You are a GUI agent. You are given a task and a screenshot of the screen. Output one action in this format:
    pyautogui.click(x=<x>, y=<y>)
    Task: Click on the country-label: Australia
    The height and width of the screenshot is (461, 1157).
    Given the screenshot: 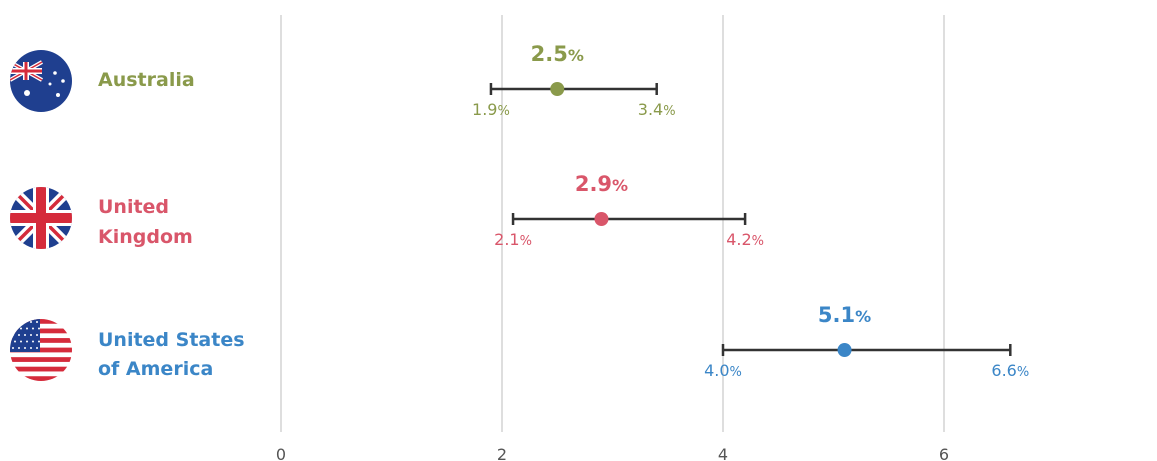 What is the action you would take?
    pyautogui.click(x=146, y=80)
    